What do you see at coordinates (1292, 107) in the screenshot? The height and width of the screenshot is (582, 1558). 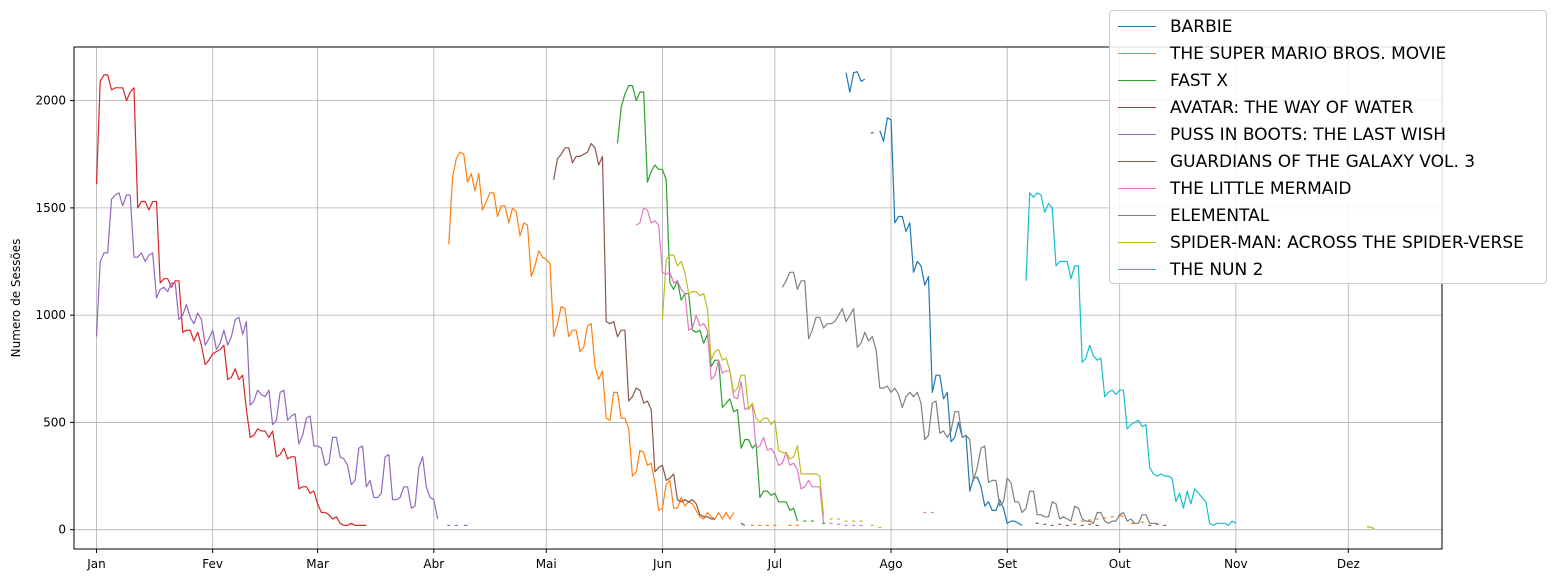 I see `legend-label: AVATAR: THE WAY OF WATER` at bounding box center [1292, 107].